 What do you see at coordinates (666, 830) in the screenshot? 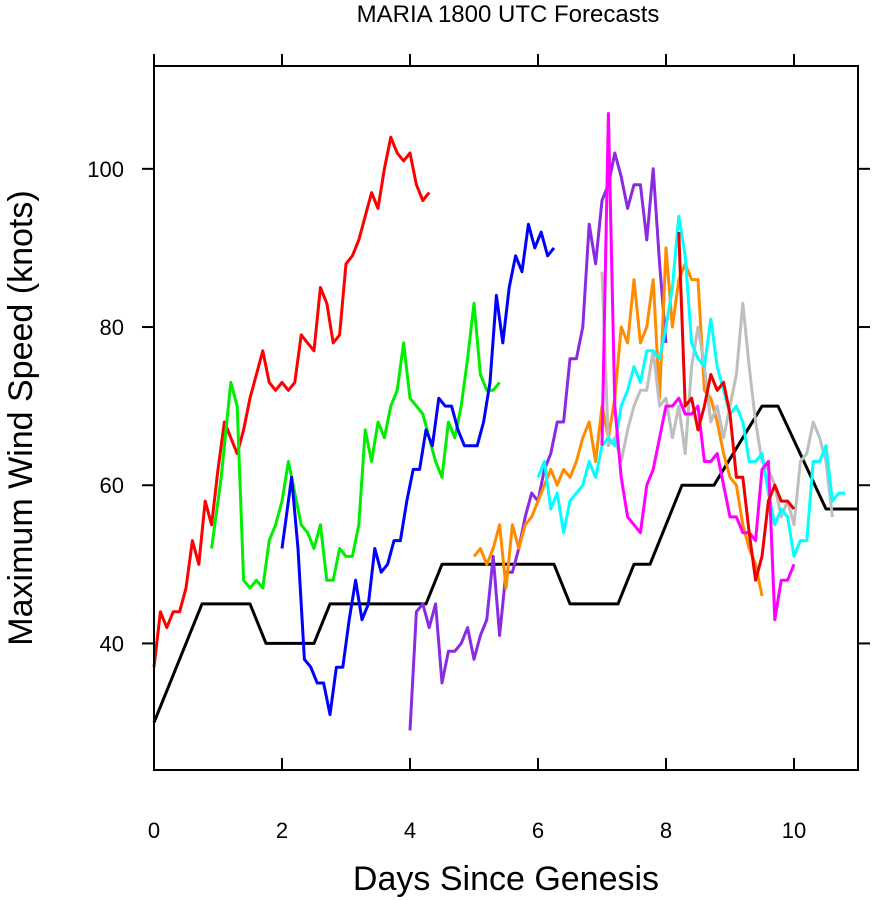
I see `x-tick-label: 8` at bounding box center [666, 830].